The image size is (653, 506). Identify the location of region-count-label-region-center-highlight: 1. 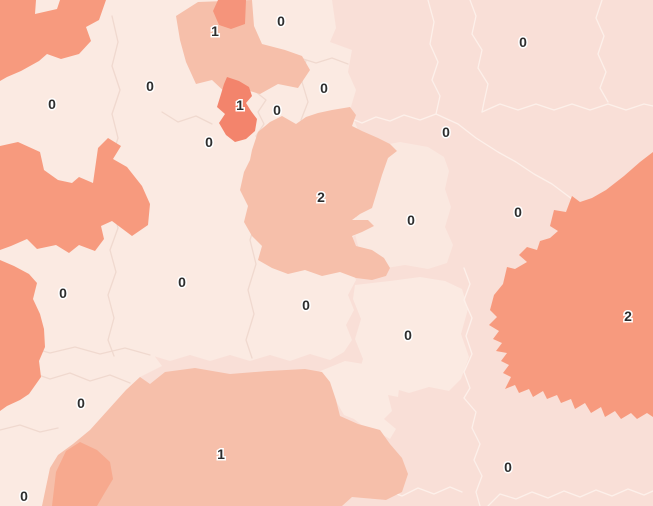
(240, 105).